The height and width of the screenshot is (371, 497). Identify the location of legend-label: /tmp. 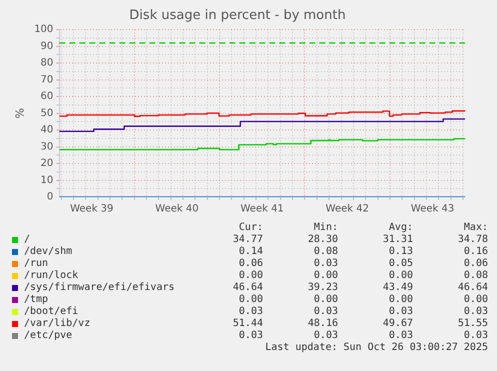
(37, 300).